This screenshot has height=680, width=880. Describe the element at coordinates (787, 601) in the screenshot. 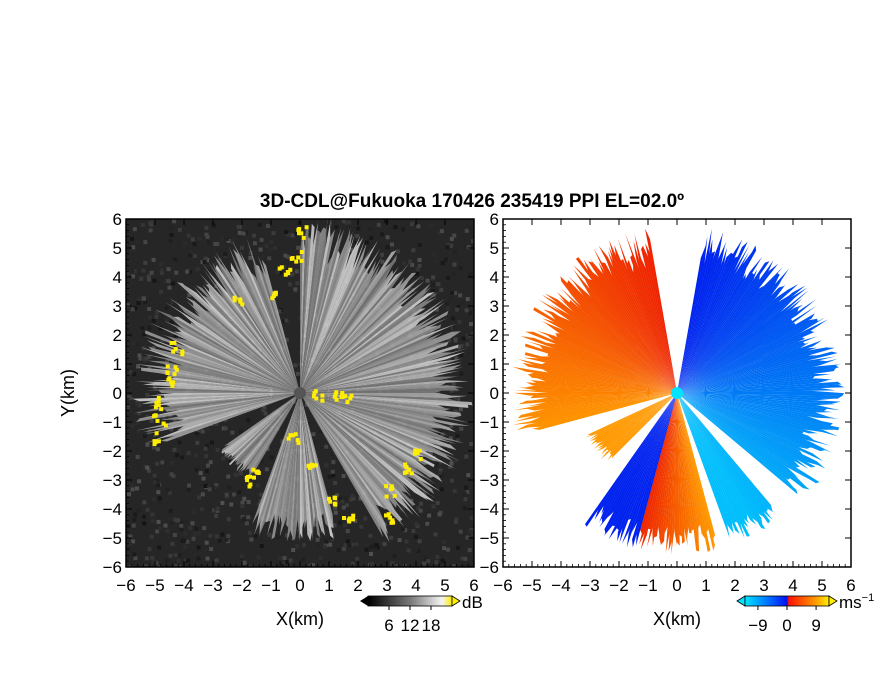

I see `velocity-colorbar-strip` at that location.